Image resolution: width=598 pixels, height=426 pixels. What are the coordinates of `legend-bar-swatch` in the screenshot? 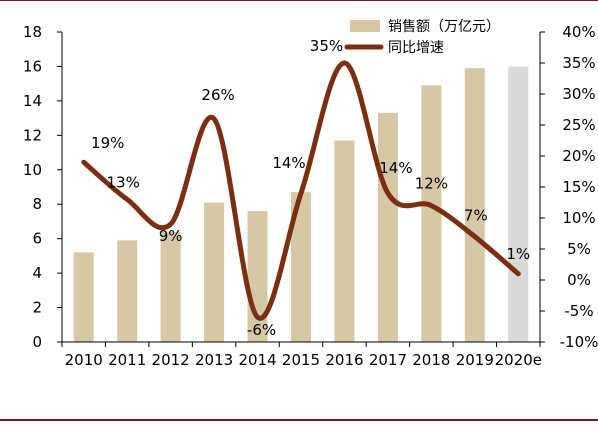 It's located at (365, 26).